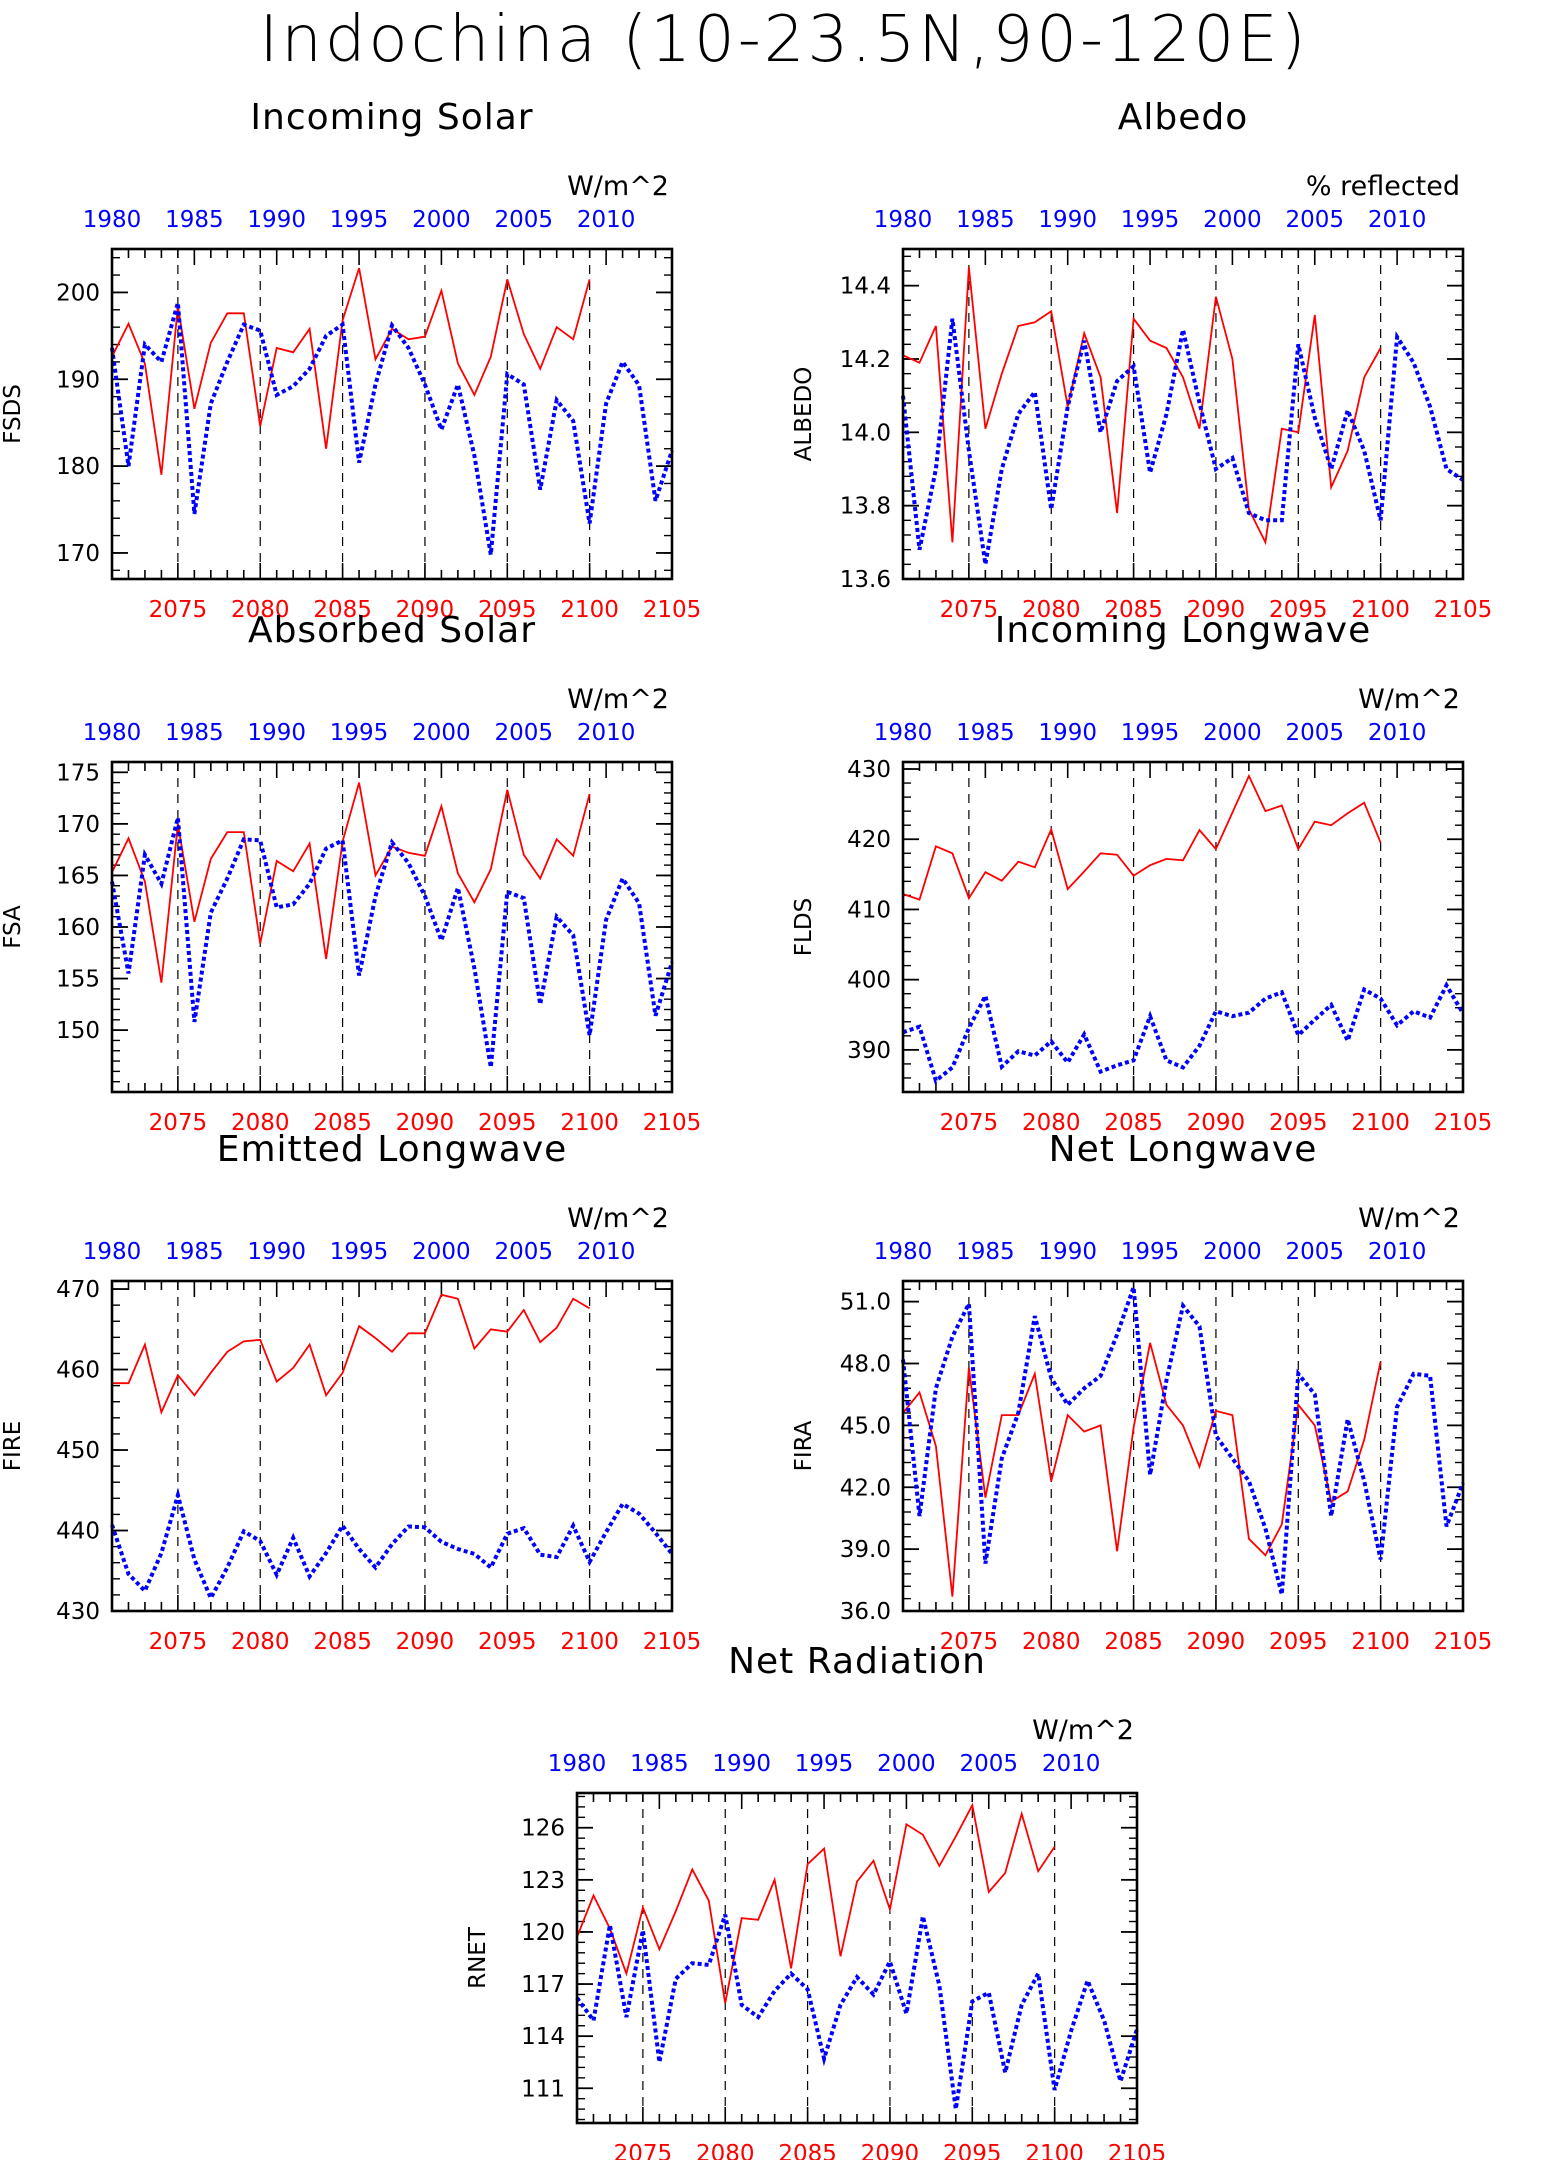 The image size is (1568, 2160). What do you see at coordinates (543, 2089) in the screenshot?
I see `y-tick-label: 111` at bounding box center [543, 2089].